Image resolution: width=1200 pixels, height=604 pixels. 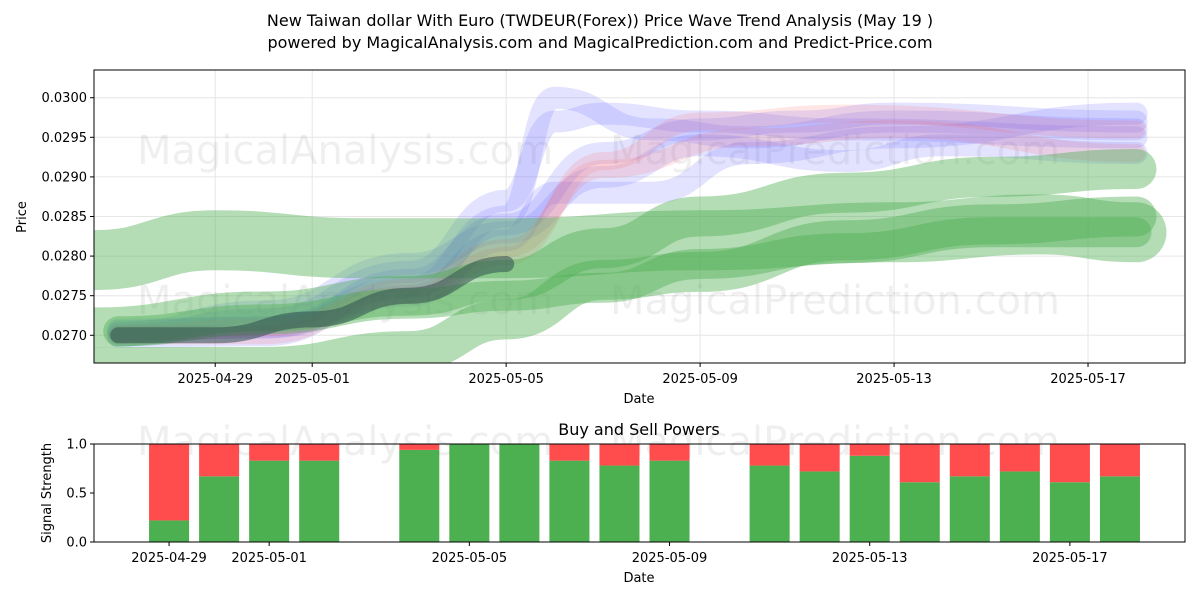 I want to click on signal-x-tick-label: 2025-04-29, so click(x=169, y=558).